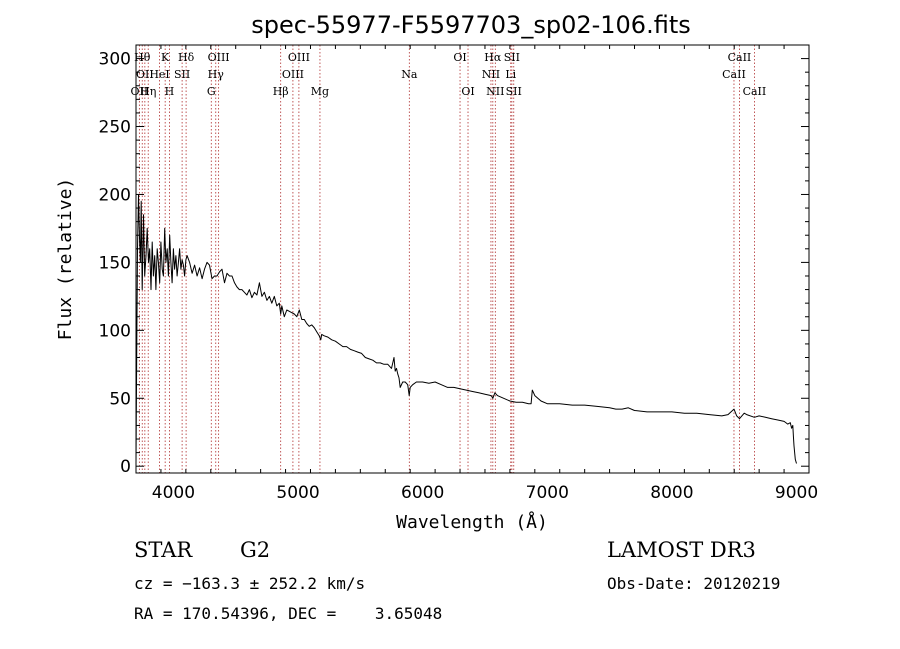  I want to click on y-tick-label: 50, so click(120, 399).